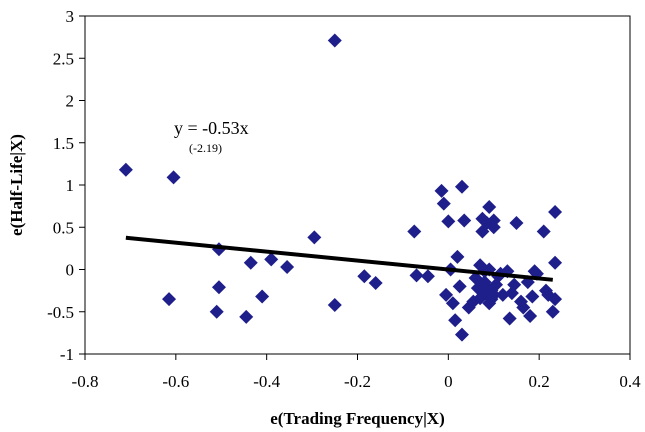 The image size is (645, 432). What do you see at coordinates (63, 58) in the screenshot?
I see `y-tick-label: 2.5` at bounding box center [63, 58].